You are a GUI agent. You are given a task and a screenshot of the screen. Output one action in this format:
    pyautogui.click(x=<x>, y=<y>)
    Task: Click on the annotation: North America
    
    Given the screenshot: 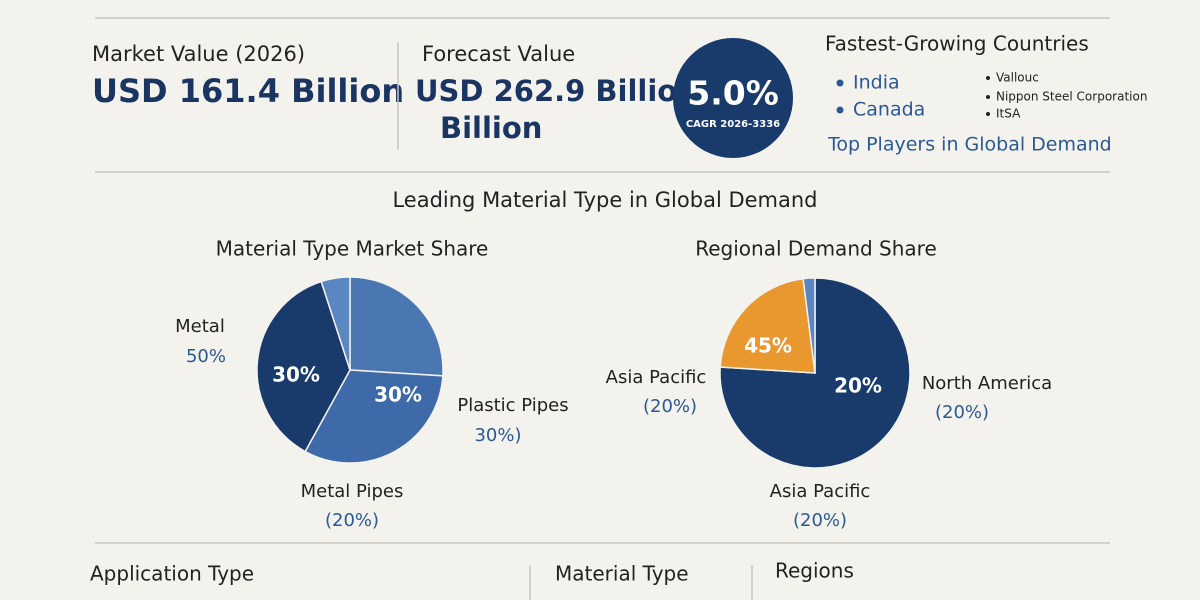 What is the action you would take?
    pyautogui.click(x=987, y=383)
    